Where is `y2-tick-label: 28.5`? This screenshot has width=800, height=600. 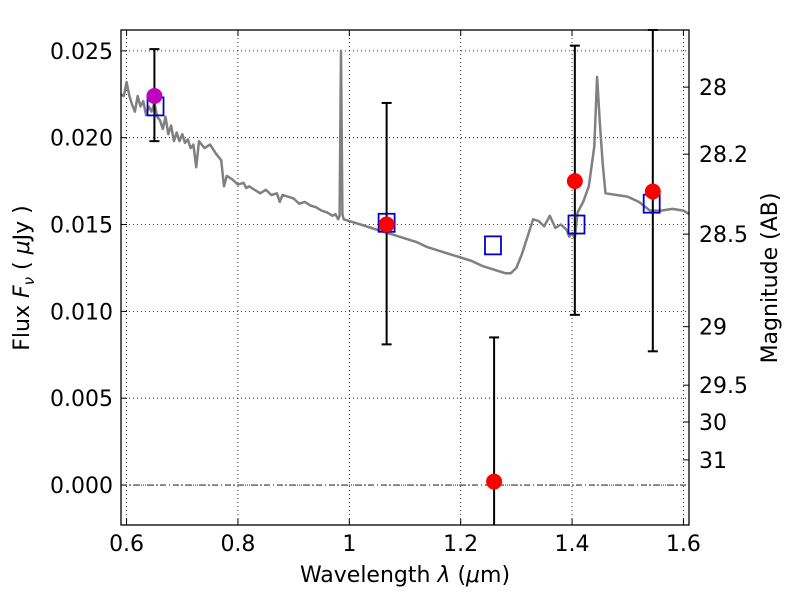
y2-tick-label: 28.5 is located at coordinates (723, 235).